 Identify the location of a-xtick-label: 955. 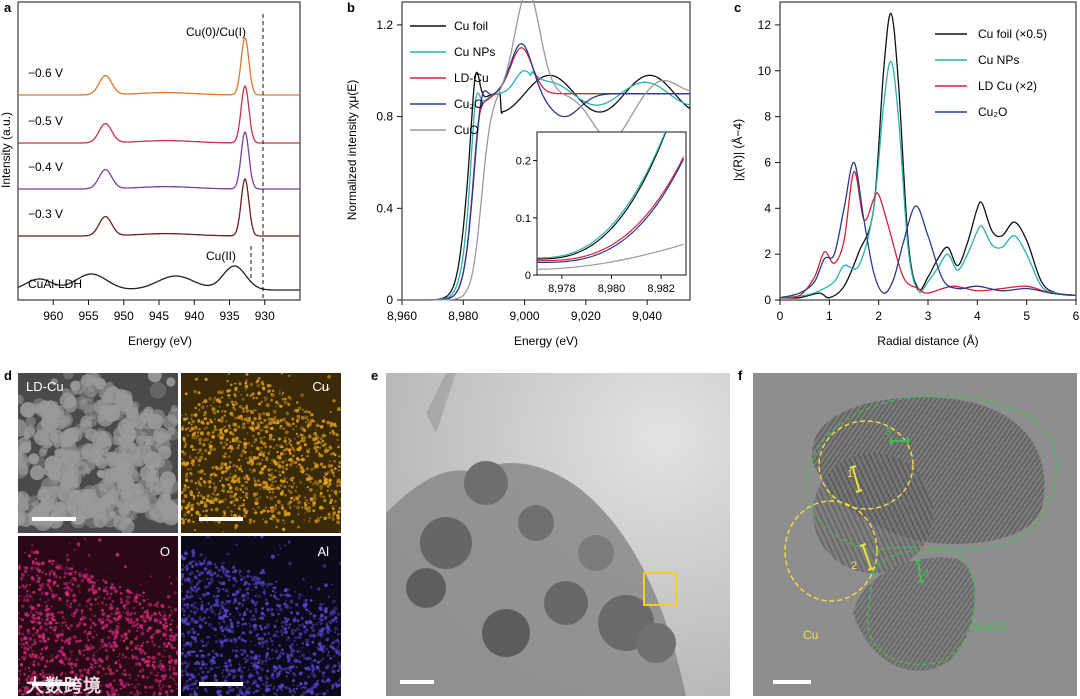
(88, 316).